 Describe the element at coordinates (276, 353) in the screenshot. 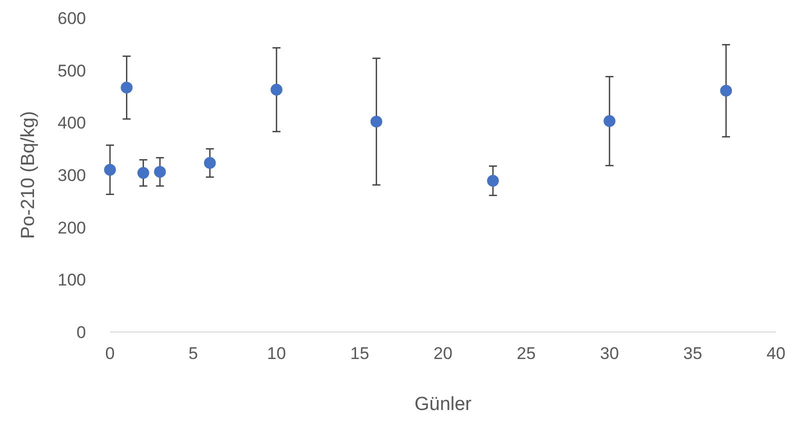

I see `x-tick-label: 10` at that location.